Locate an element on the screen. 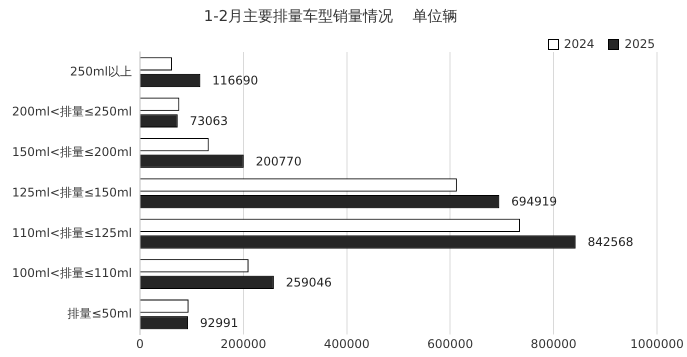 The width and height of the screenshot is (687, 357). x-tick-label: 1000000 is located at coordinates (657, 343).